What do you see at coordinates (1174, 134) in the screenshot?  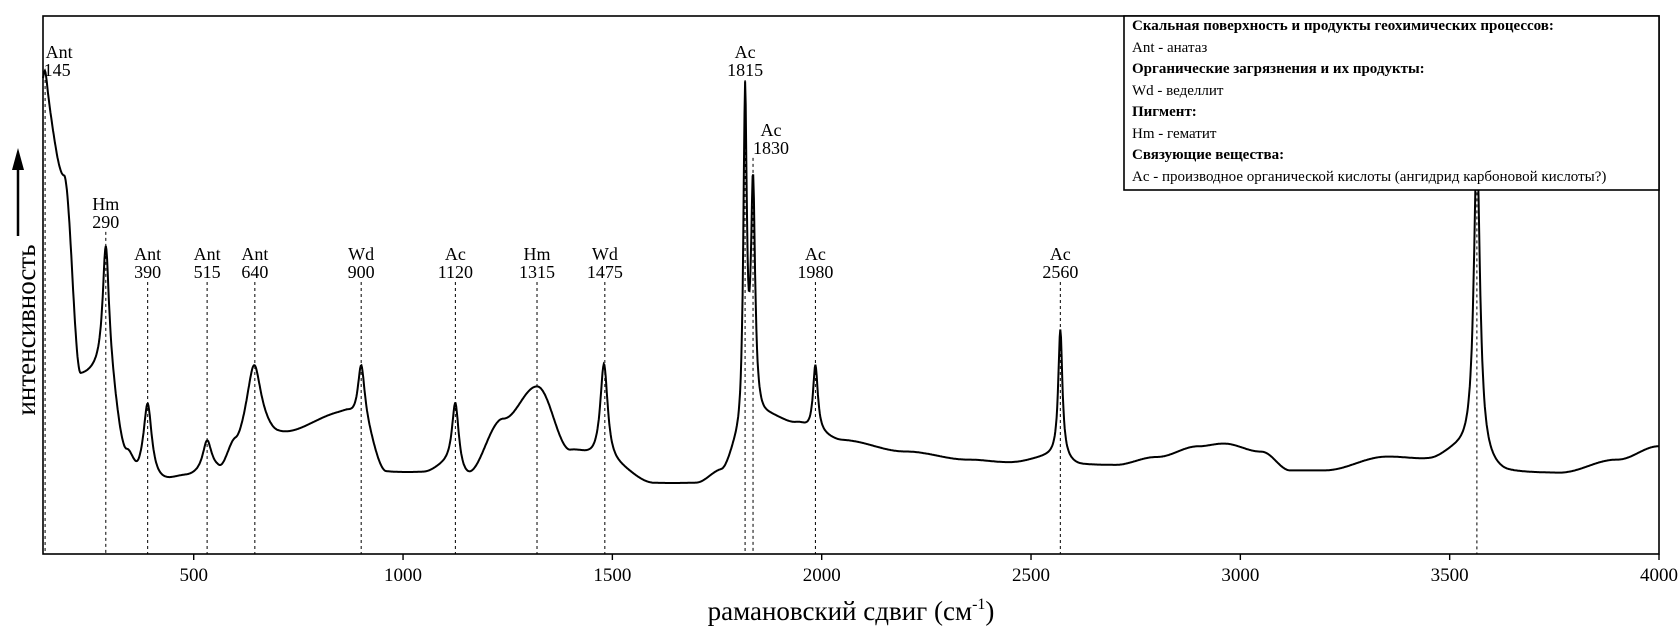 I see `legend-entry: Hm - гематит` at bounding box center [1174, 134].